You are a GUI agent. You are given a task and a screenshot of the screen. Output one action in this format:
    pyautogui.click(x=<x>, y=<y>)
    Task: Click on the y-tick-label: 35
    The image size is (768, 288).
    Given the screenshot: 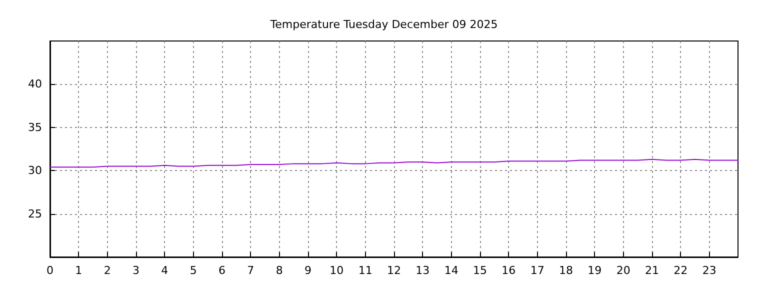 What is the action you would take?
    pyautogui.click(x=35, y=127)
    